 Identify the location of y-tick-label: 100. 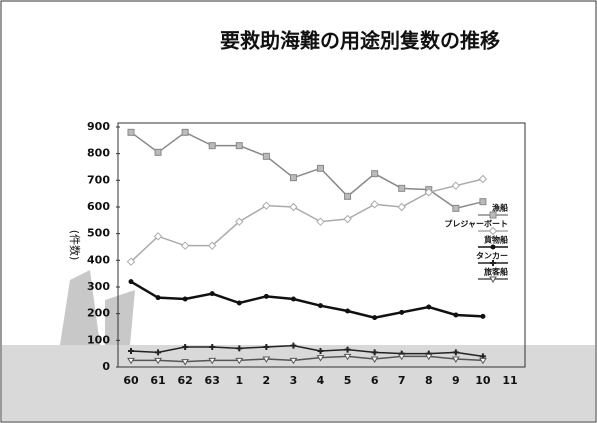
(98, 339).